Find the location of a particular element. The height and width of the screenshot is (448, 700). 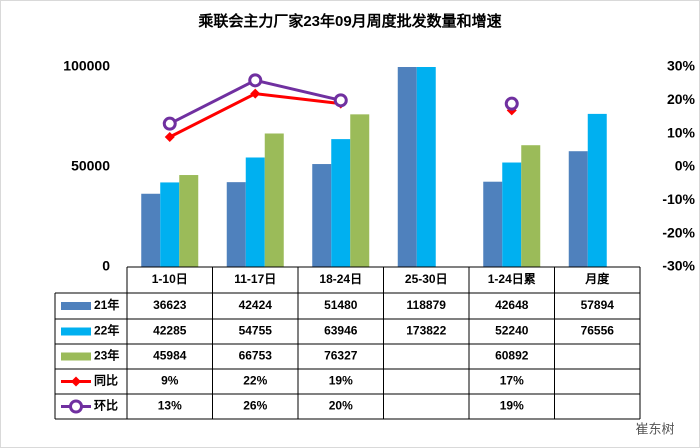

table-cell: 36623 is located at coordinates (170, 305).